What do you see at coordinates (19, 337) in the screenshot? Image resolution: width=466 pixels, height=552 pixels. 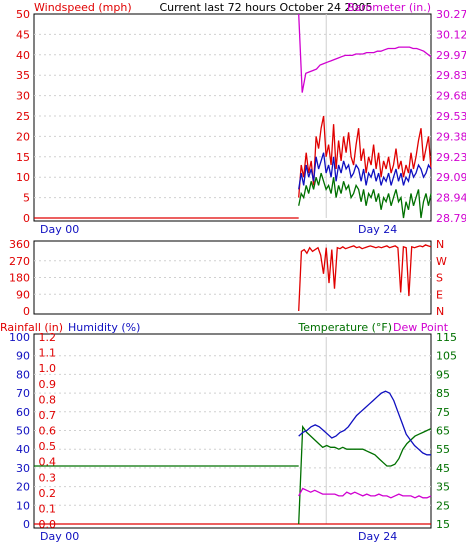 I see `climate-humidity-tick-10: 100` at bounding box center [19, 337].